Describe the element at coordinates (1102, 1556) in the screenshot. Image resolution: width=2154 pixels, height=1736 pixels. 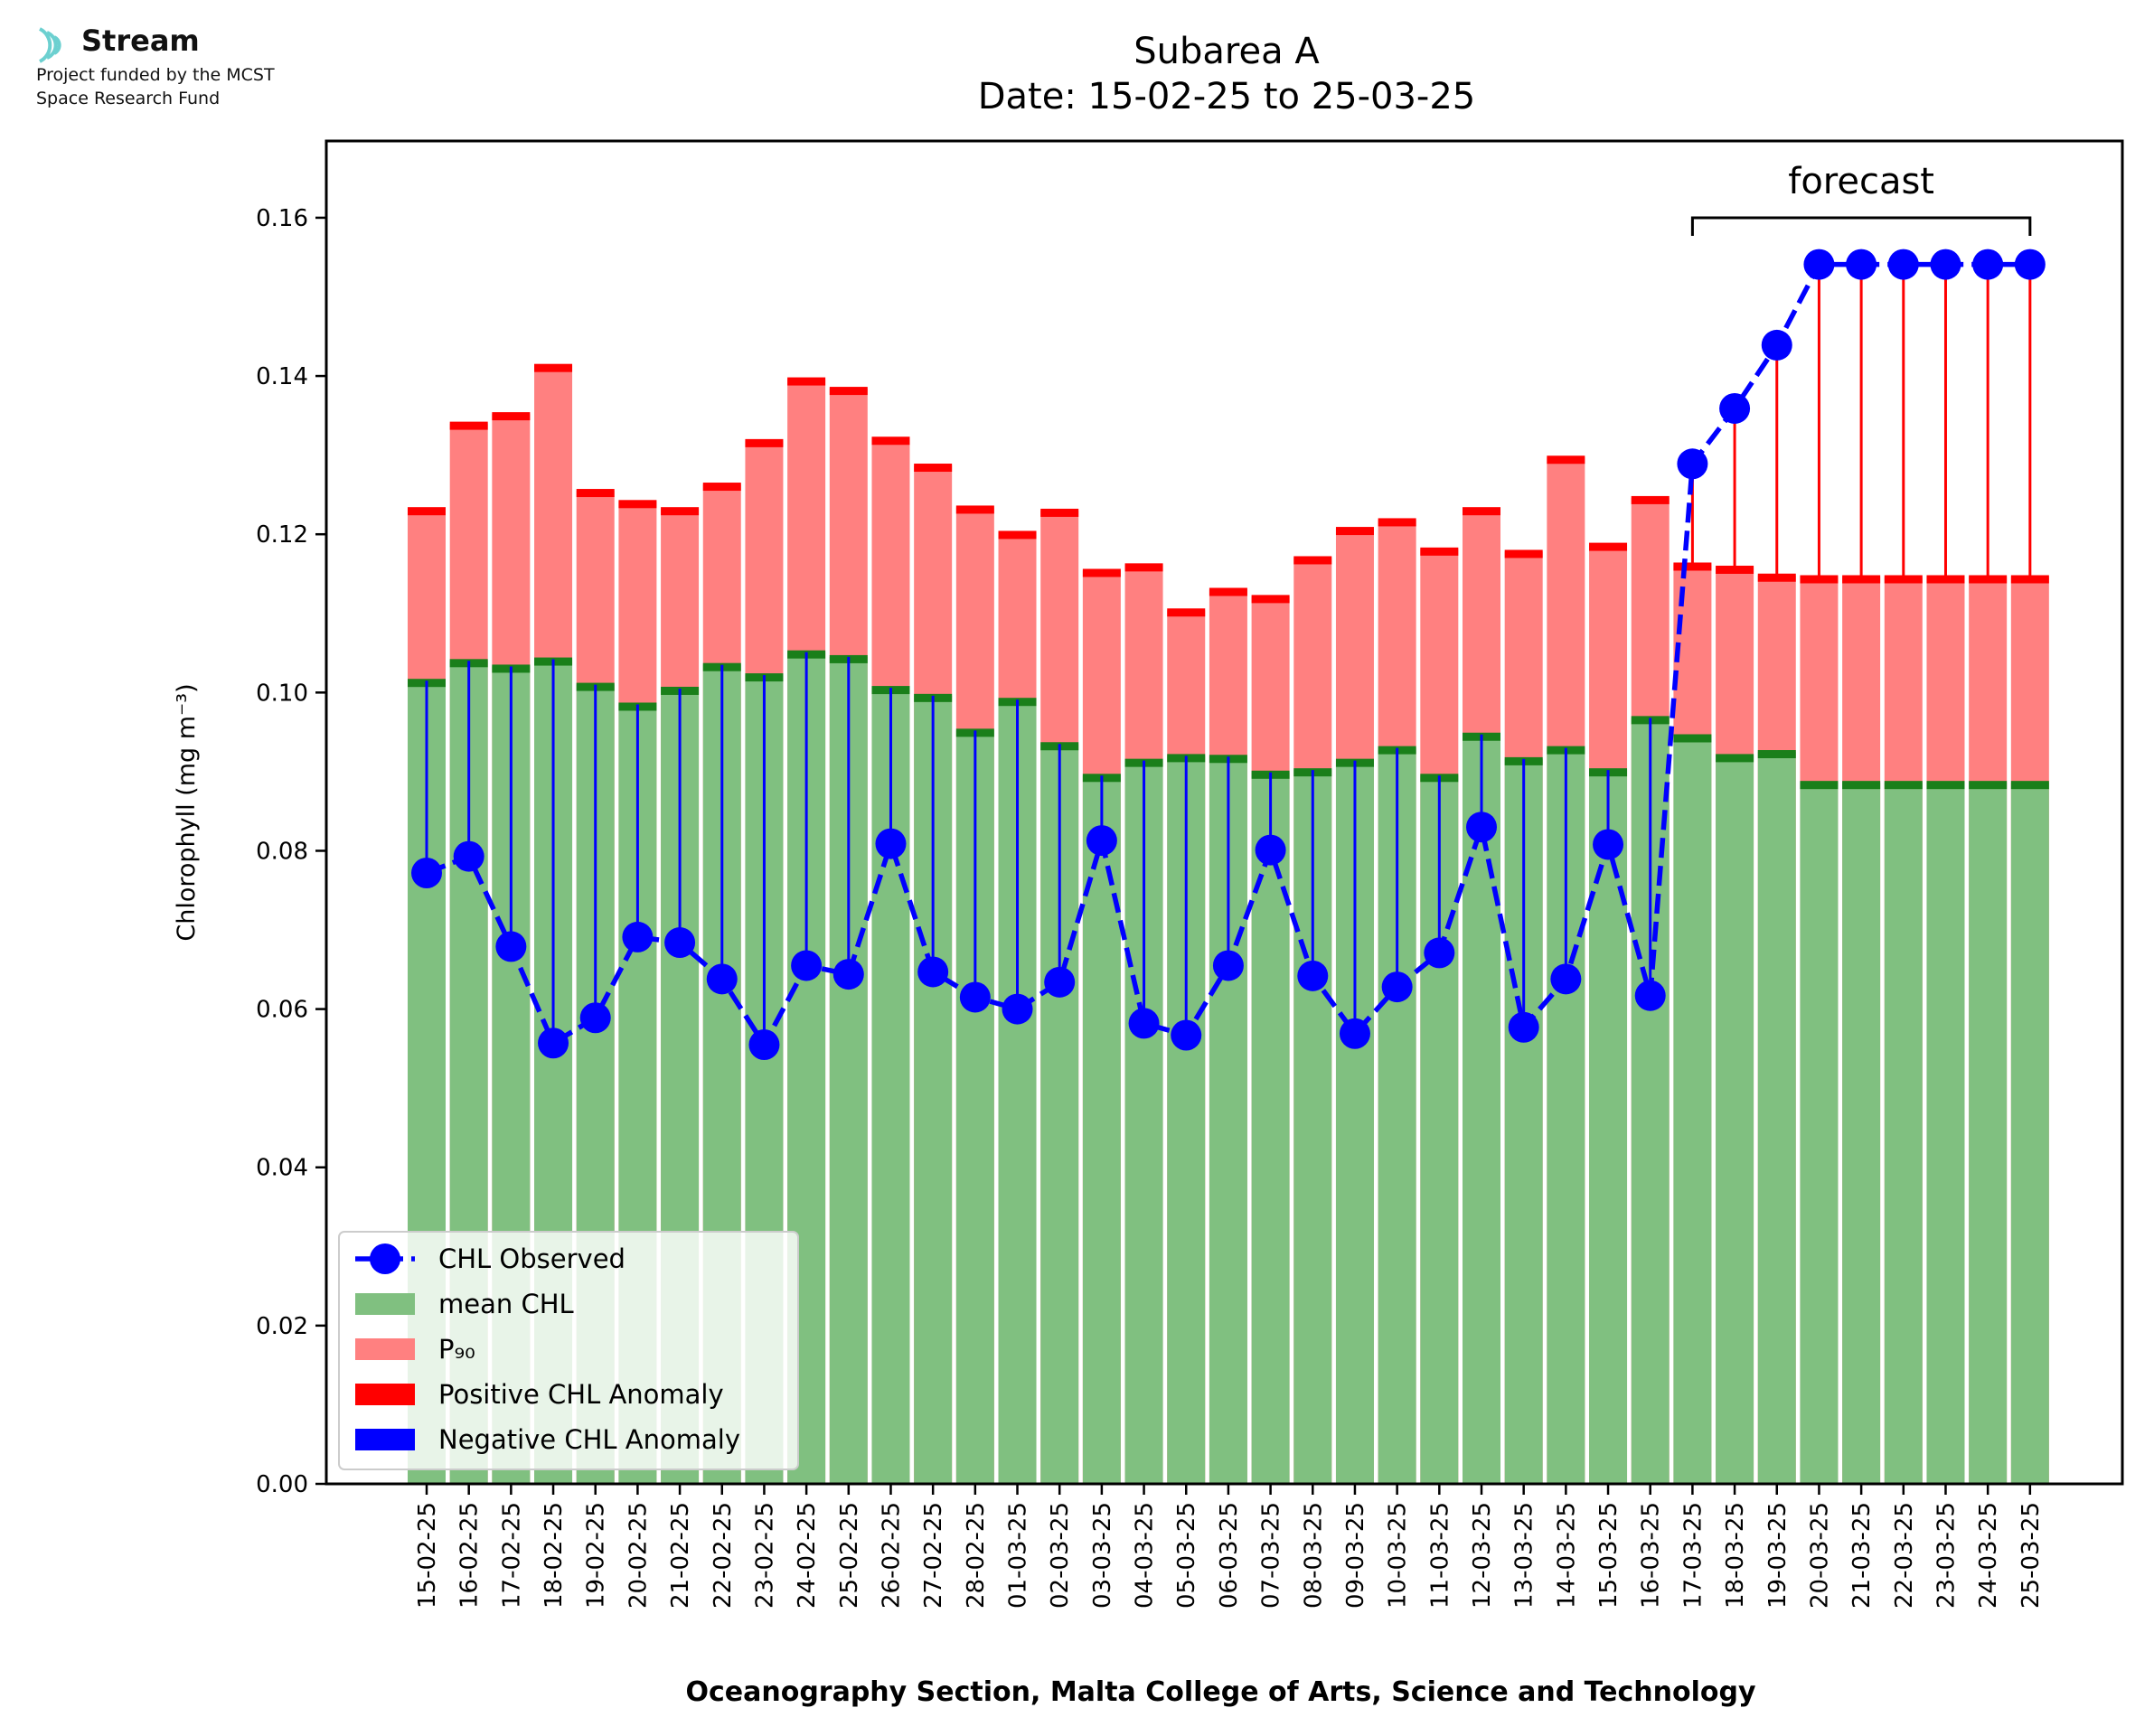
I see `x-tick-label: 03-03-25` at that location.